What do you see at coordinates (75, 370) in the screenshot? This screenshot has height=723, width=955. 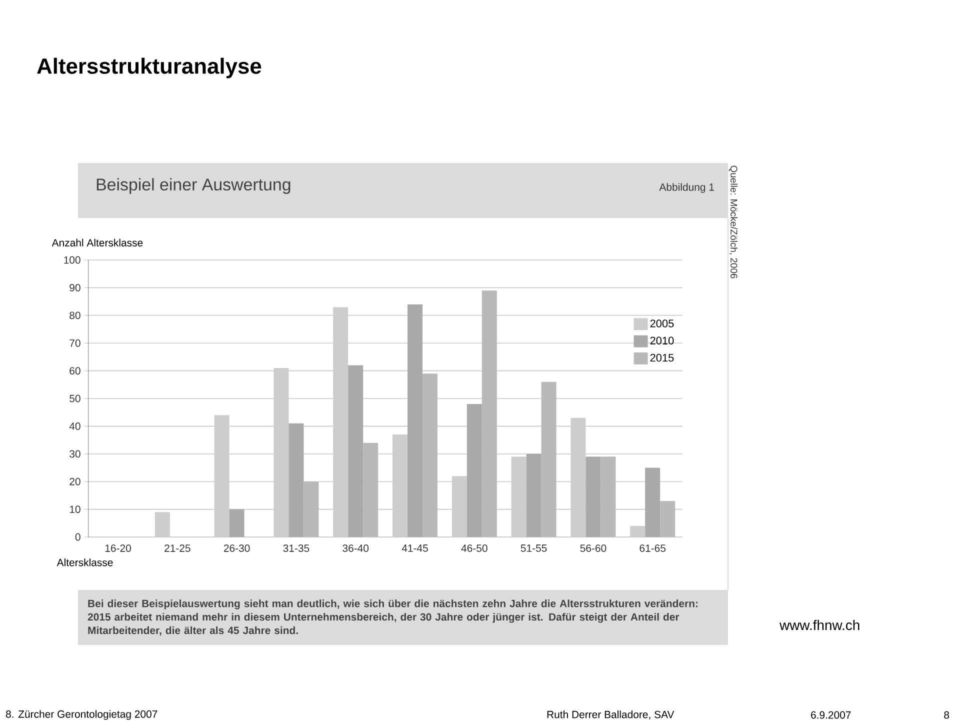 I see `y-tick-label: 60` at bounding box center [75, 370].